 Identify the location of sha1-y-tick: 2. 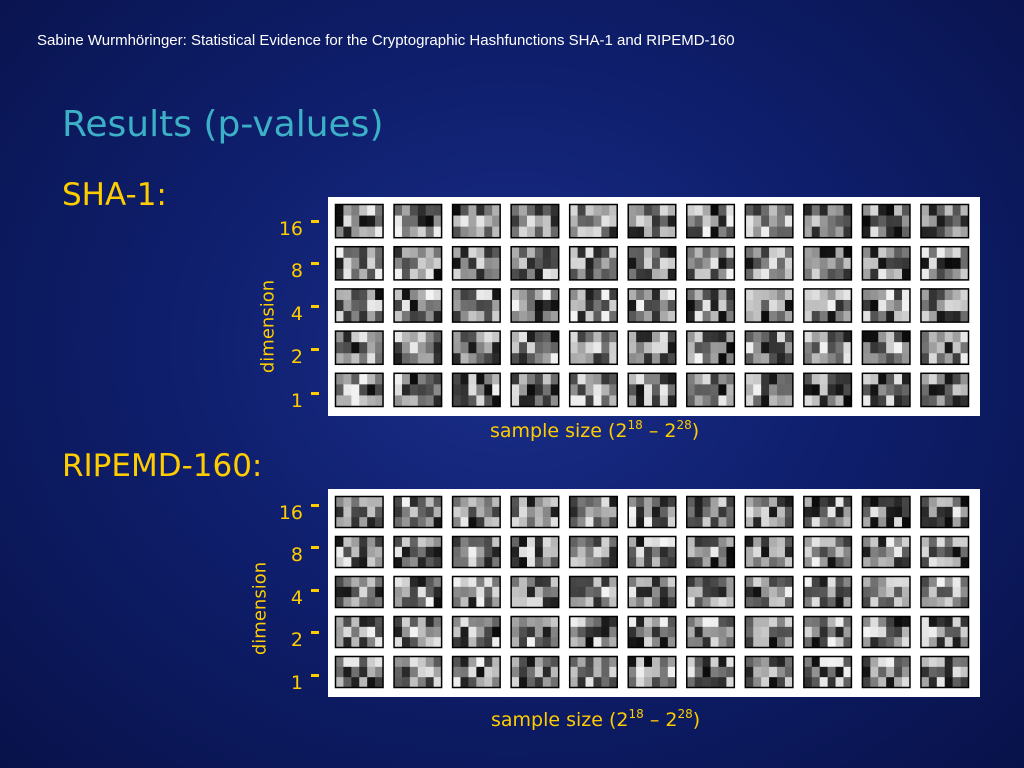
(305, 357).